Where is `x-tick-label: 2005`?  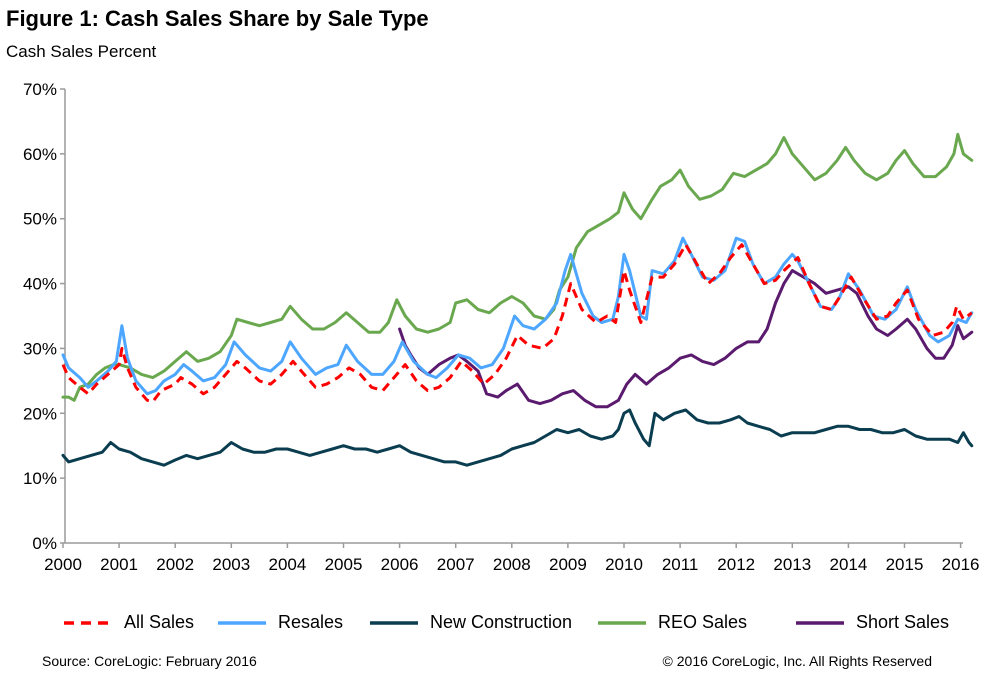
x-tick-label: 2005 is located at coordinates (344, 564).